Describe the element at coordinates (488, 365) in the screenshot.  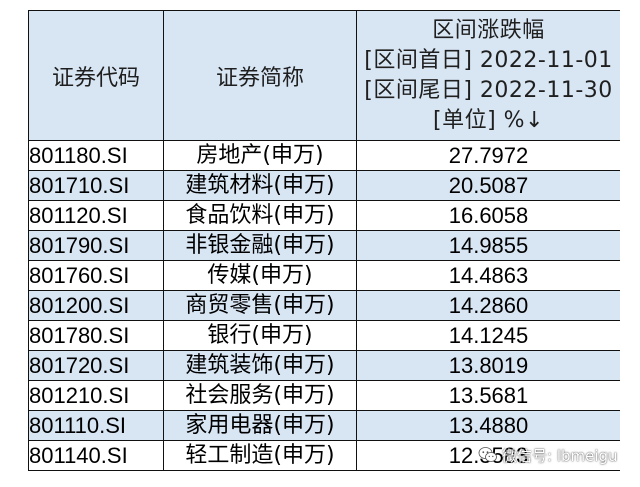
I see `change-pct-cell: 13.8019` at that location.